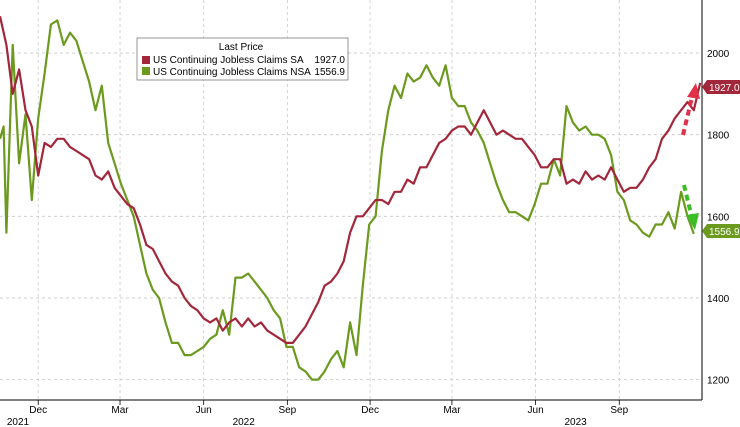  Describe the element at coordinates (18, 422) in the screenshot. I see `x-year-label: 2021` at that location.